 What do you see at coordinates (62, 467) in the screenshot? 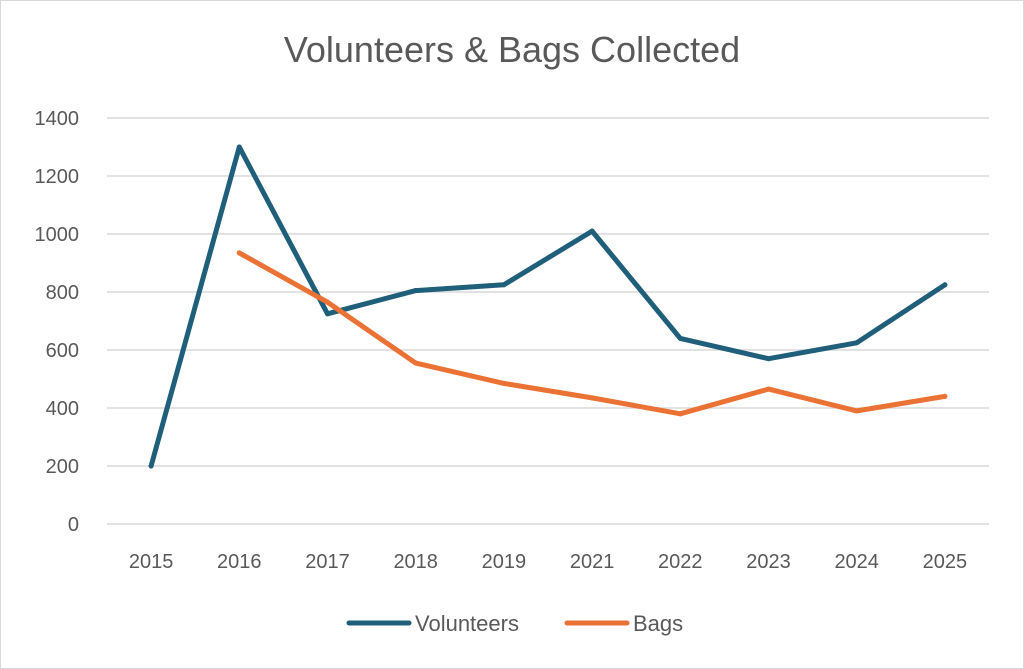
I see `y-tick-label: 200` at bounding box center [62, 467].